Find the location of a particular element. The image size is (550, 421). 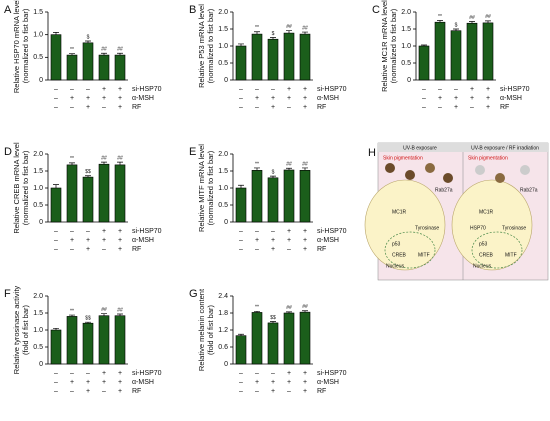

condition-name: si-HSP70 is located at coordinates (147, 89).